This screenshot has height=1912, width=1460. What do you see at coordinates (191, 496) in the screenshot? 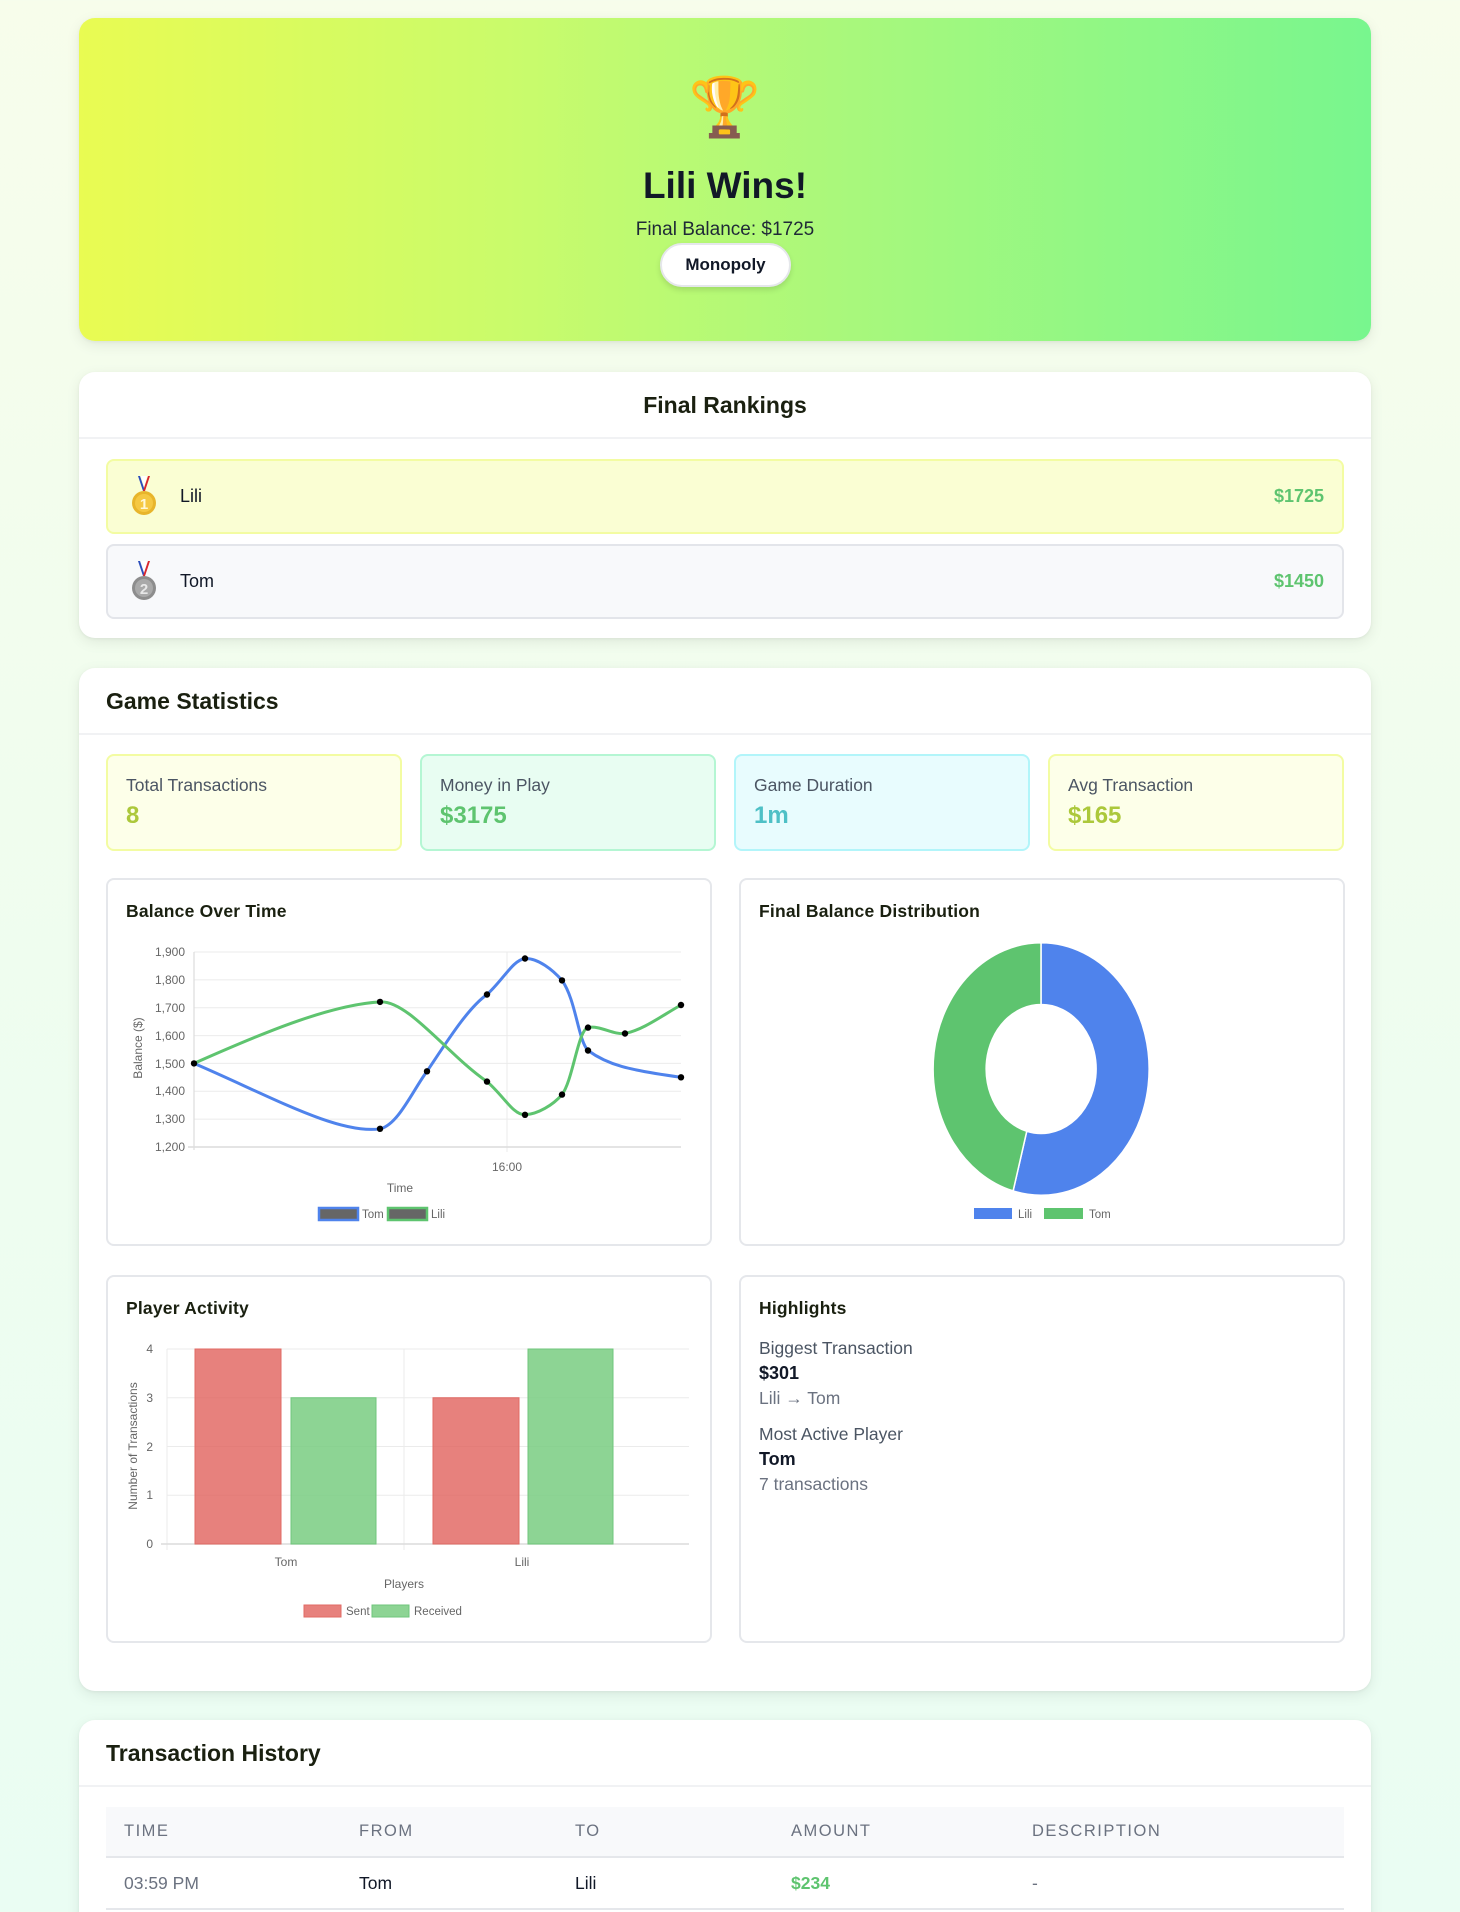
I see `player-name: Lili` at bounding box center [191, 496].